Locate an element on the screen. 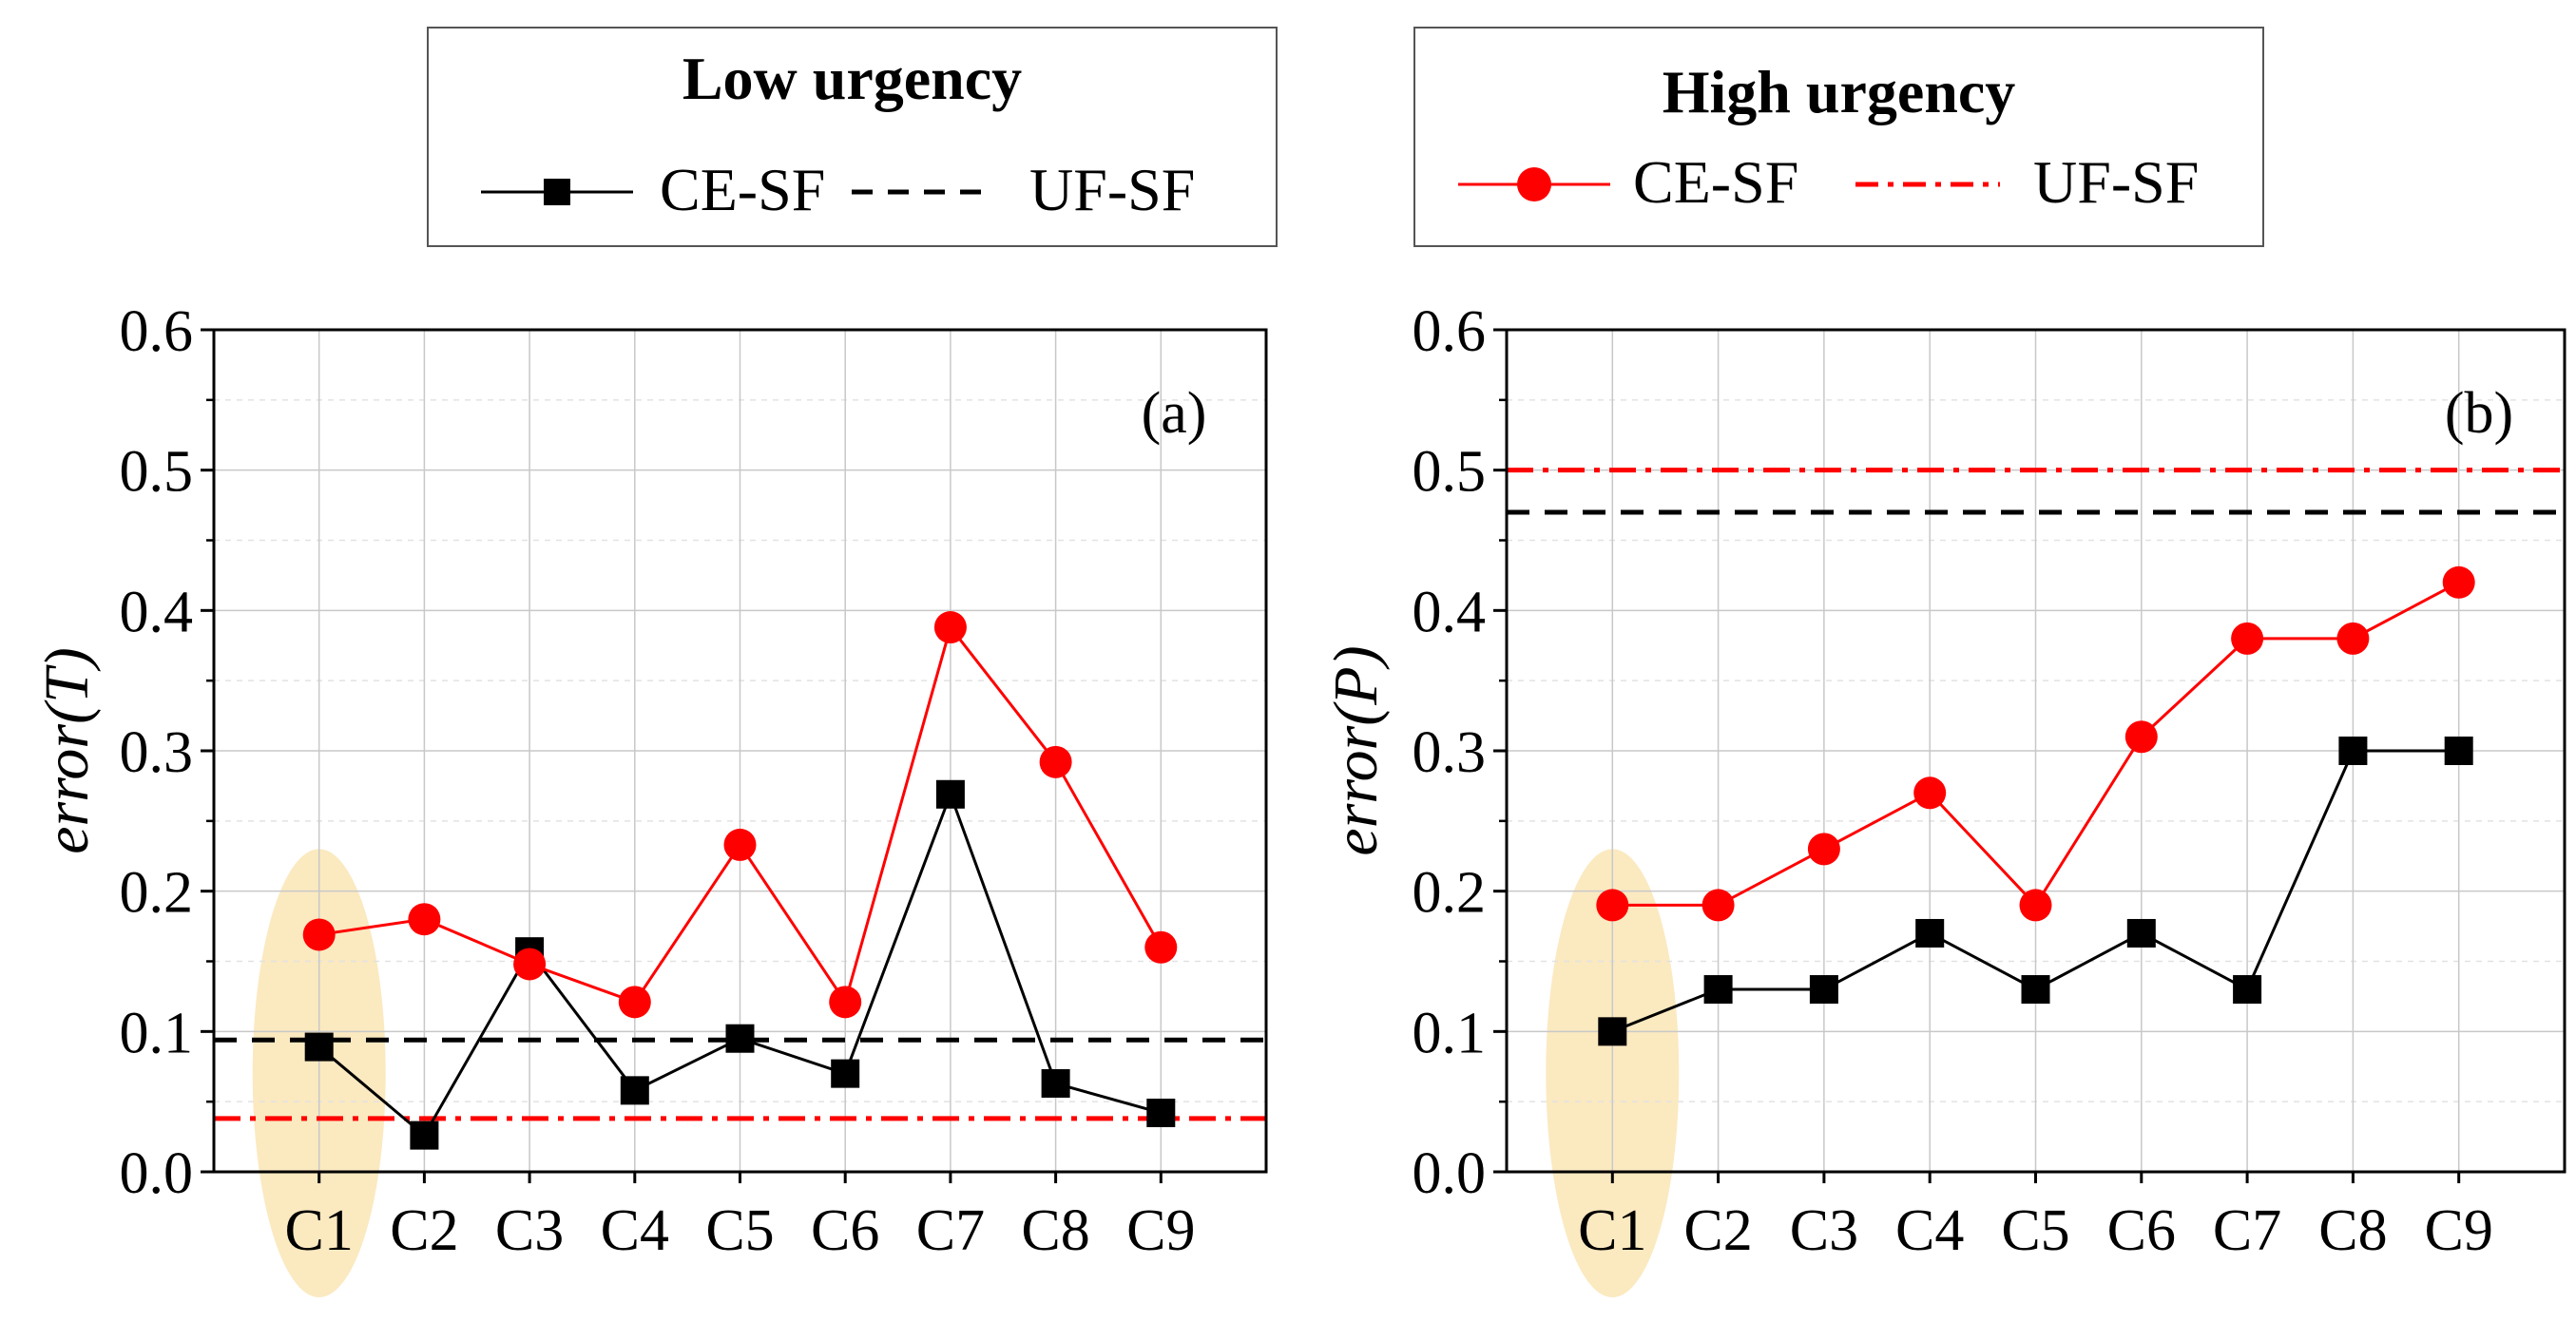 The width and height of the screenshot is (2576, 1322). legend-title-low-urgency: Low urgency is located at coordinates (853, 79).